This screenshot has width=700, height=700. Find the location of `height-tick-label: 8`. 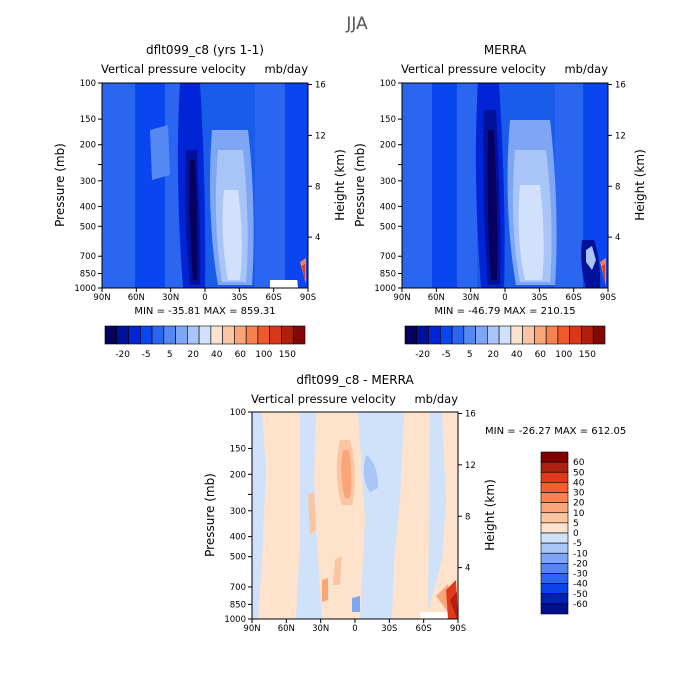

height-tick-label: 8 is located at coordinates (467, 517).